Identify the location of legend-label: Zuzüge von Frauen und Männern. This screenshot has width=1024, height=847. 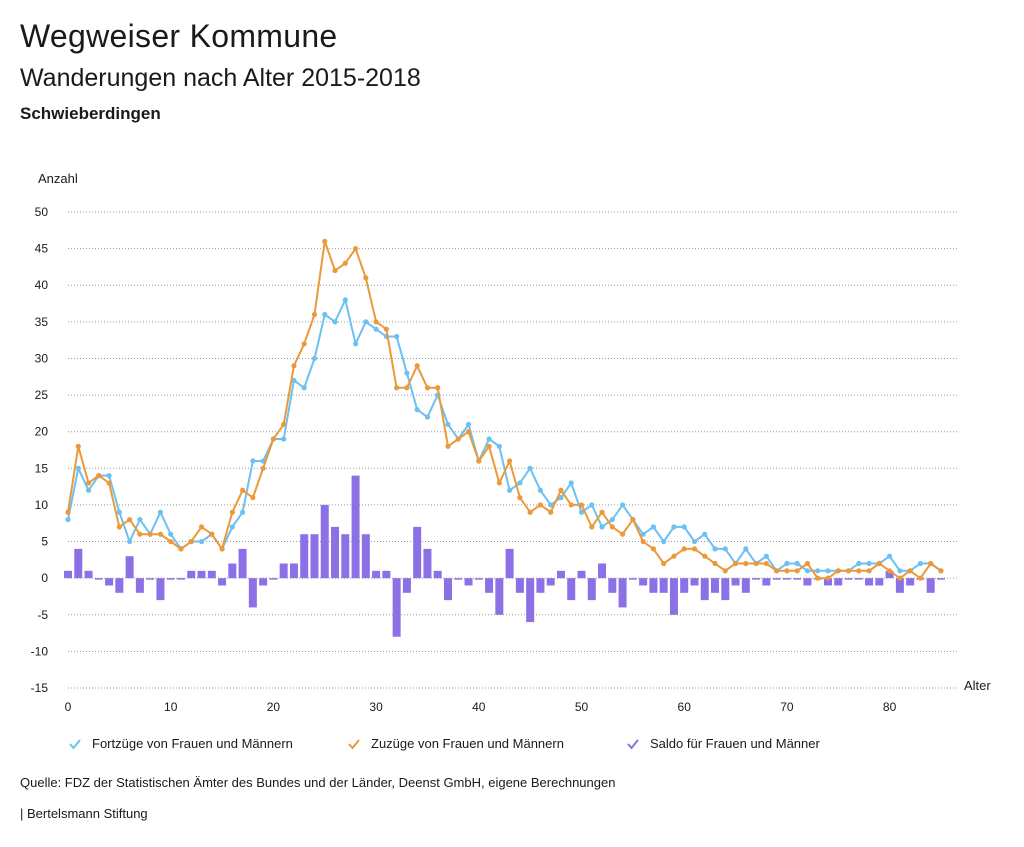
(467, 743).